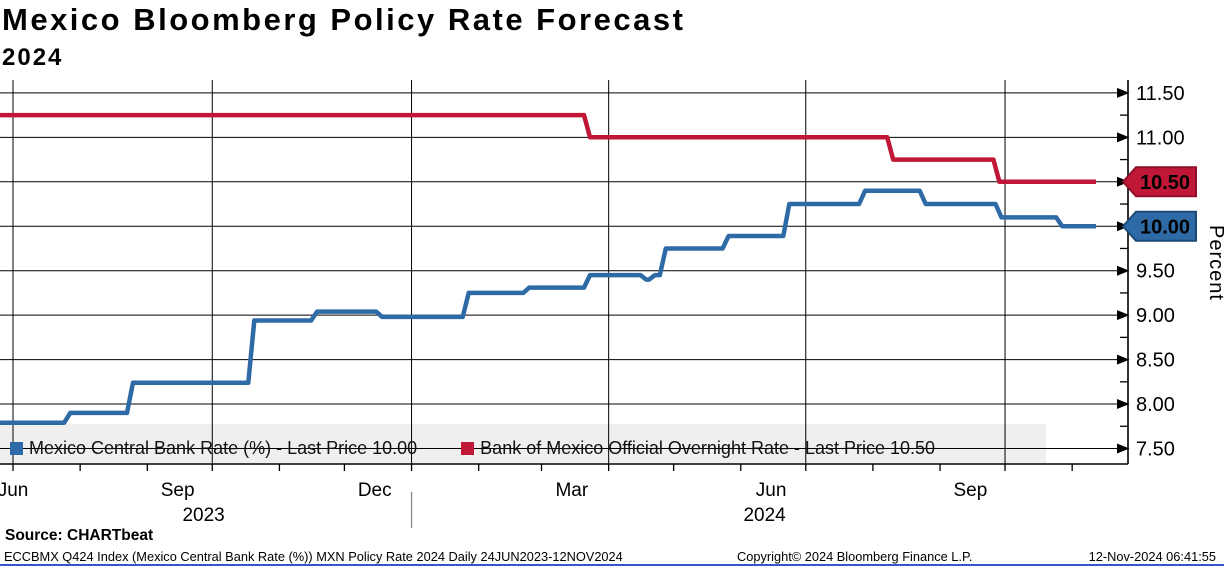 The height and width of the screenshot is (566, 1224). I want to click on banxico-overnight-rate-line, so click(548, 148).